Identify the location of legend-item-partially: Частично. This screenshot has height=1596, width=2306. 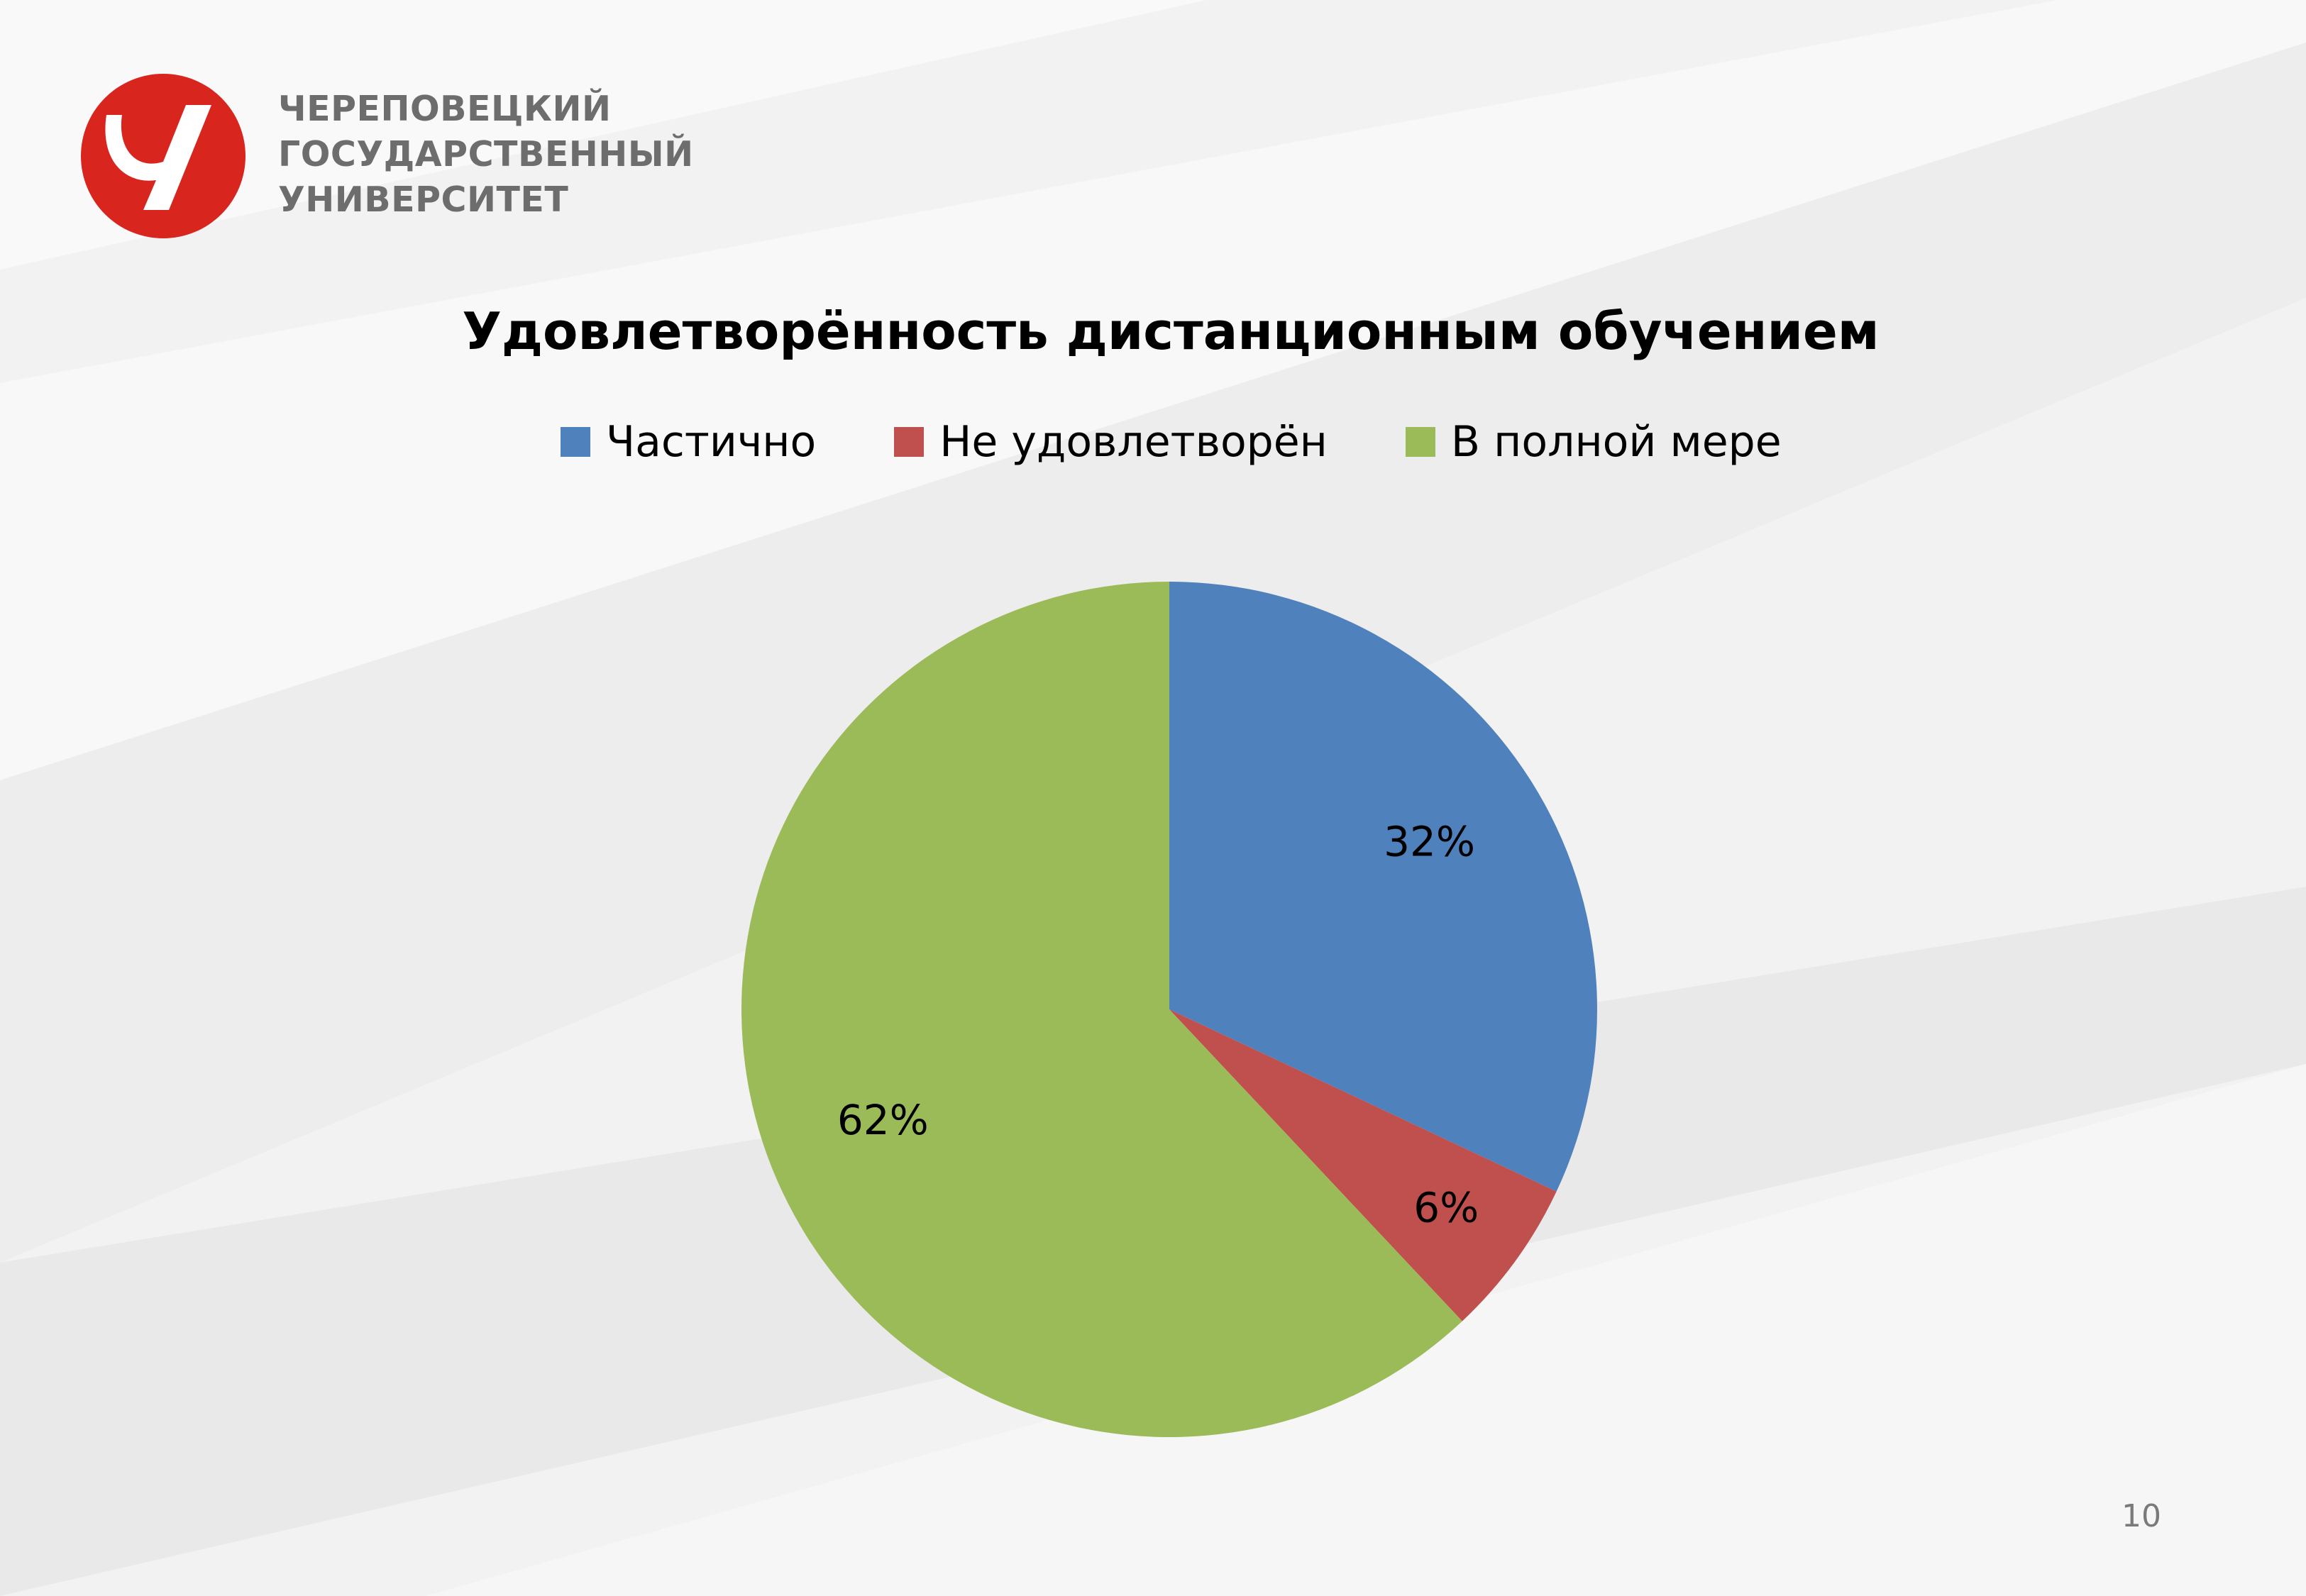
(688, 442).